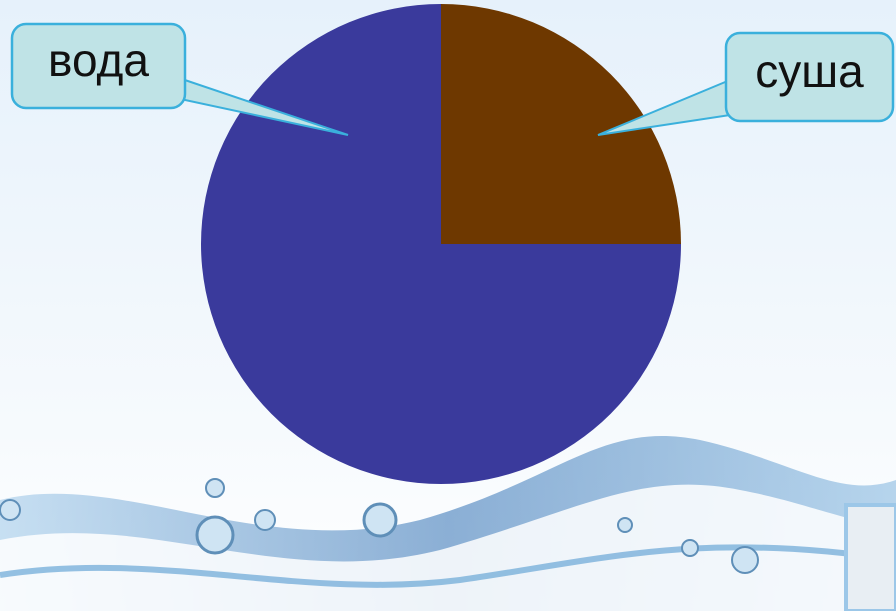 Image resolution: width=896 pixels, height=611 pixels. Describe the element at coordinates (561, 124) in the screenshot. I see `pie-slice` at that location.